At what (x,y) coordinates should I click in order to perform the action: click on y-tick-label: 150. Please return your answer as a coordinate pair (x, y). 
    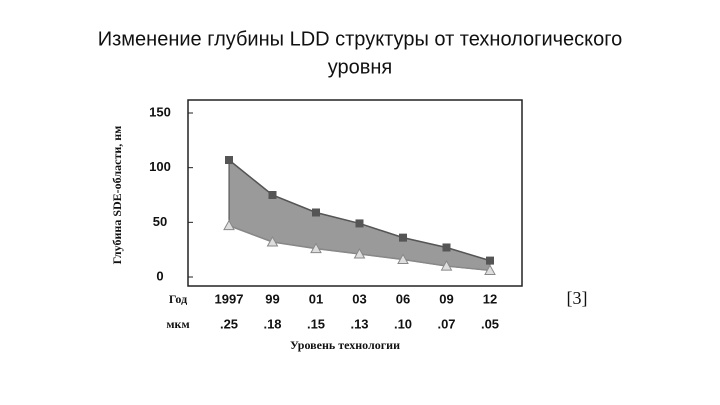
    Looking at the image, I should click on (160, 111).